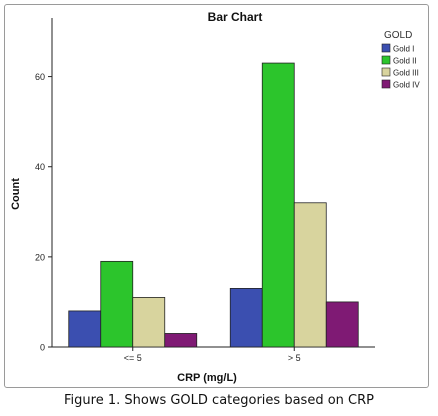 Image resolution: width=438 pixels, height=416 pixels. I want to click on y-axis-label: Count, so click(16, 194).